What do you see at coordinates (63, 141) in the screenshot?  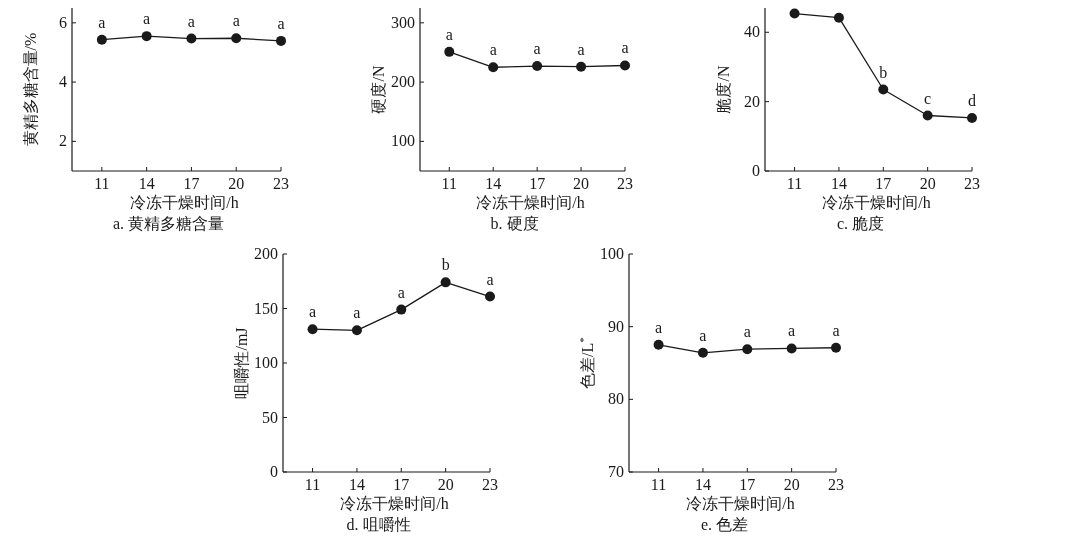 I see `y-tick-label: 2` at bounding box center [63, 141].